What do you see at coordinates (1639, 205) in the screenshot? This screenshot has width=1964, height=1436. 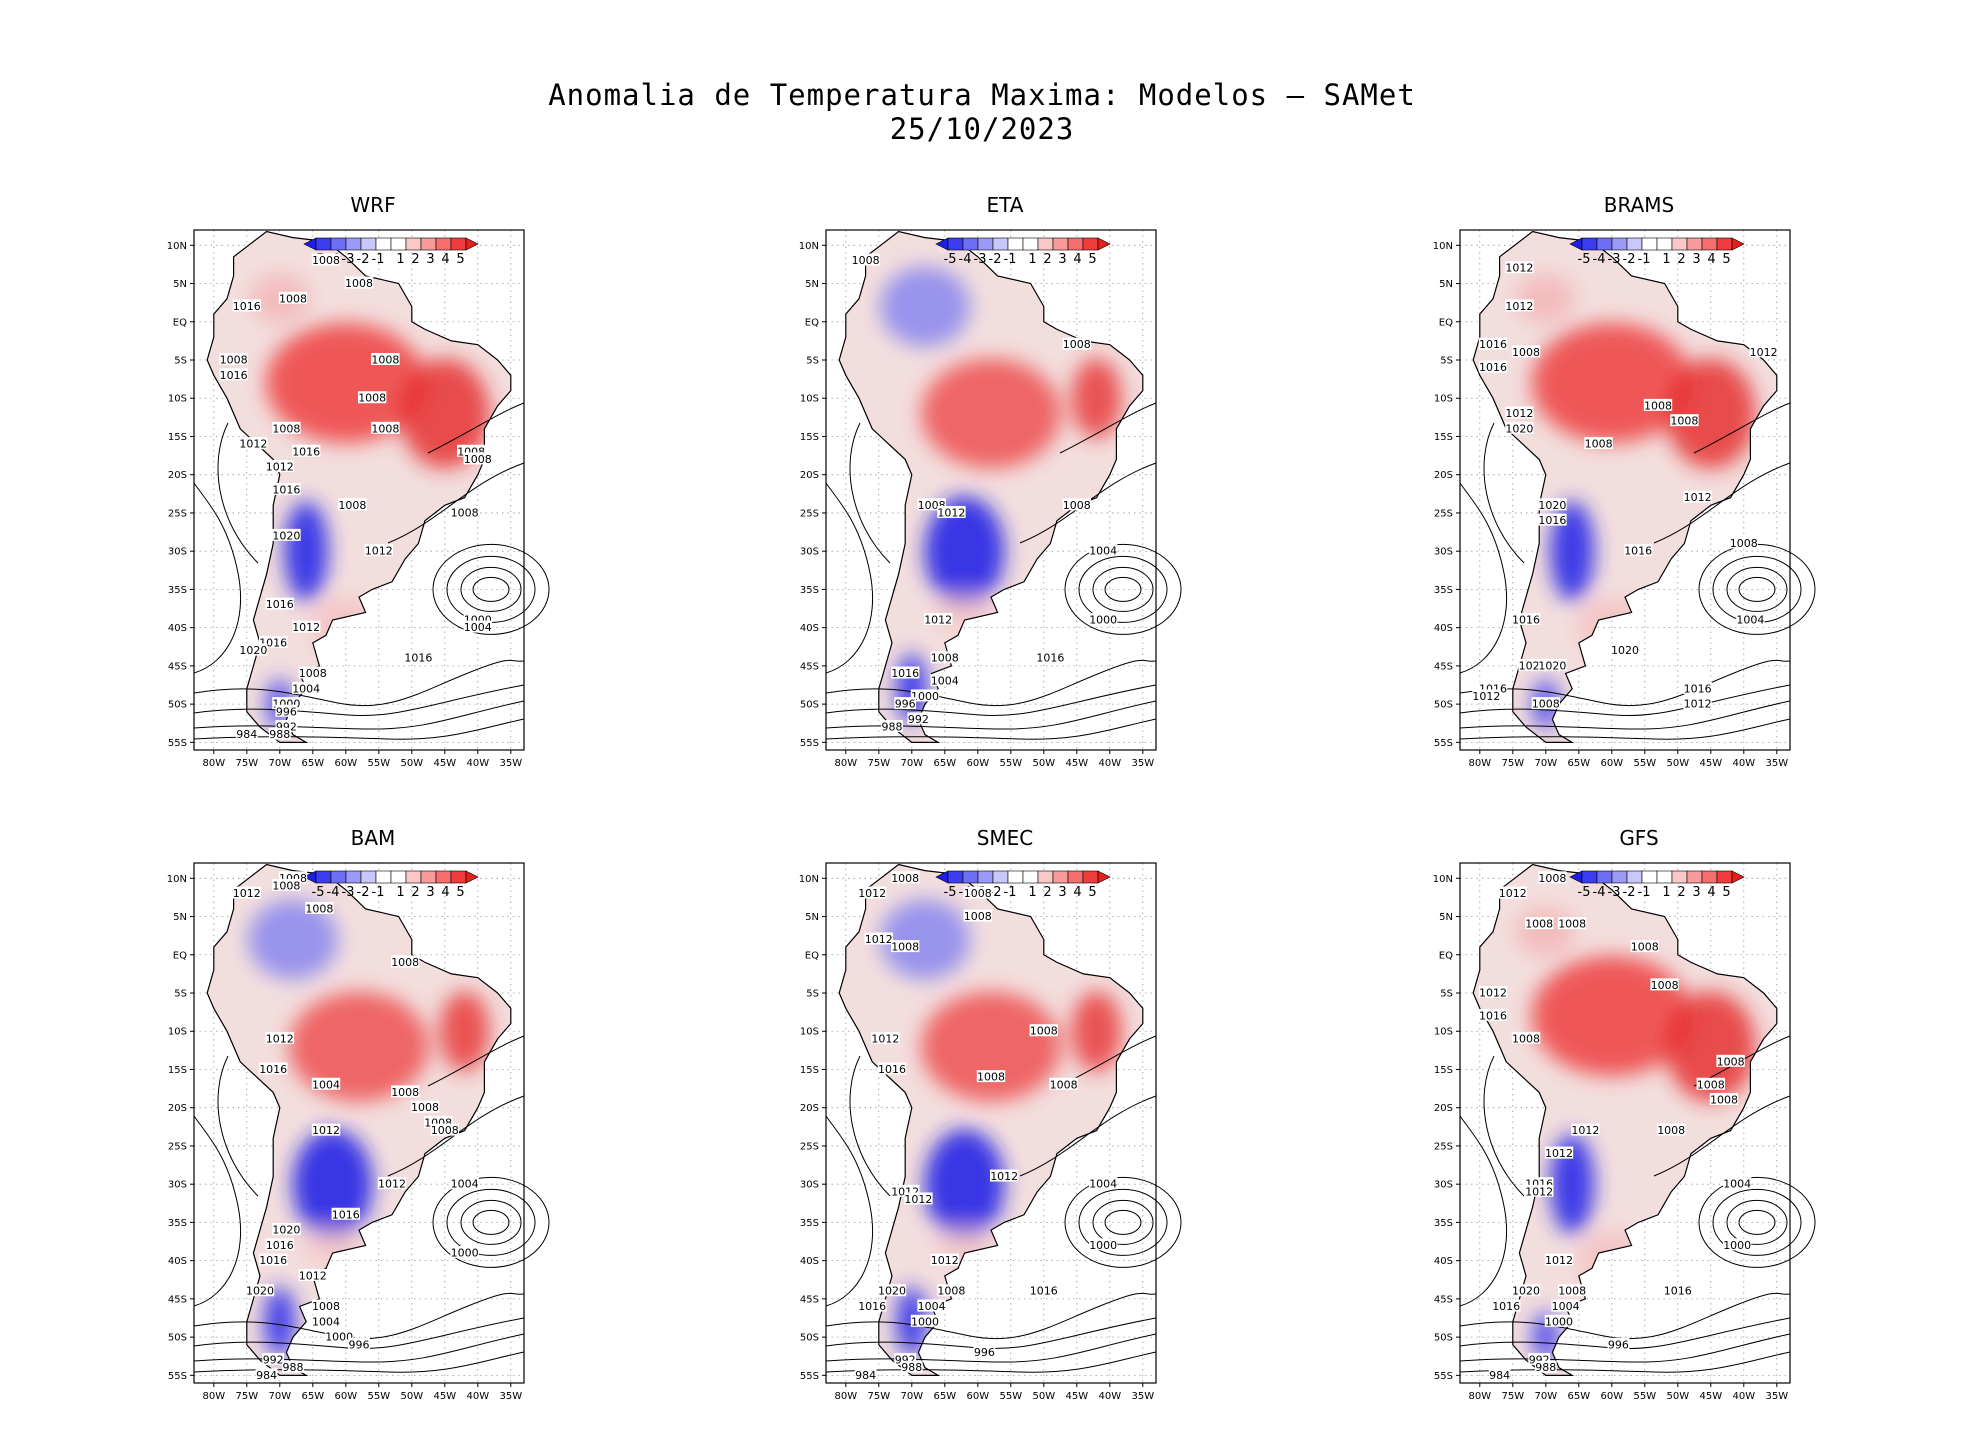 I see `panel-title: BRAMS` at bounding box center [1639, 205].